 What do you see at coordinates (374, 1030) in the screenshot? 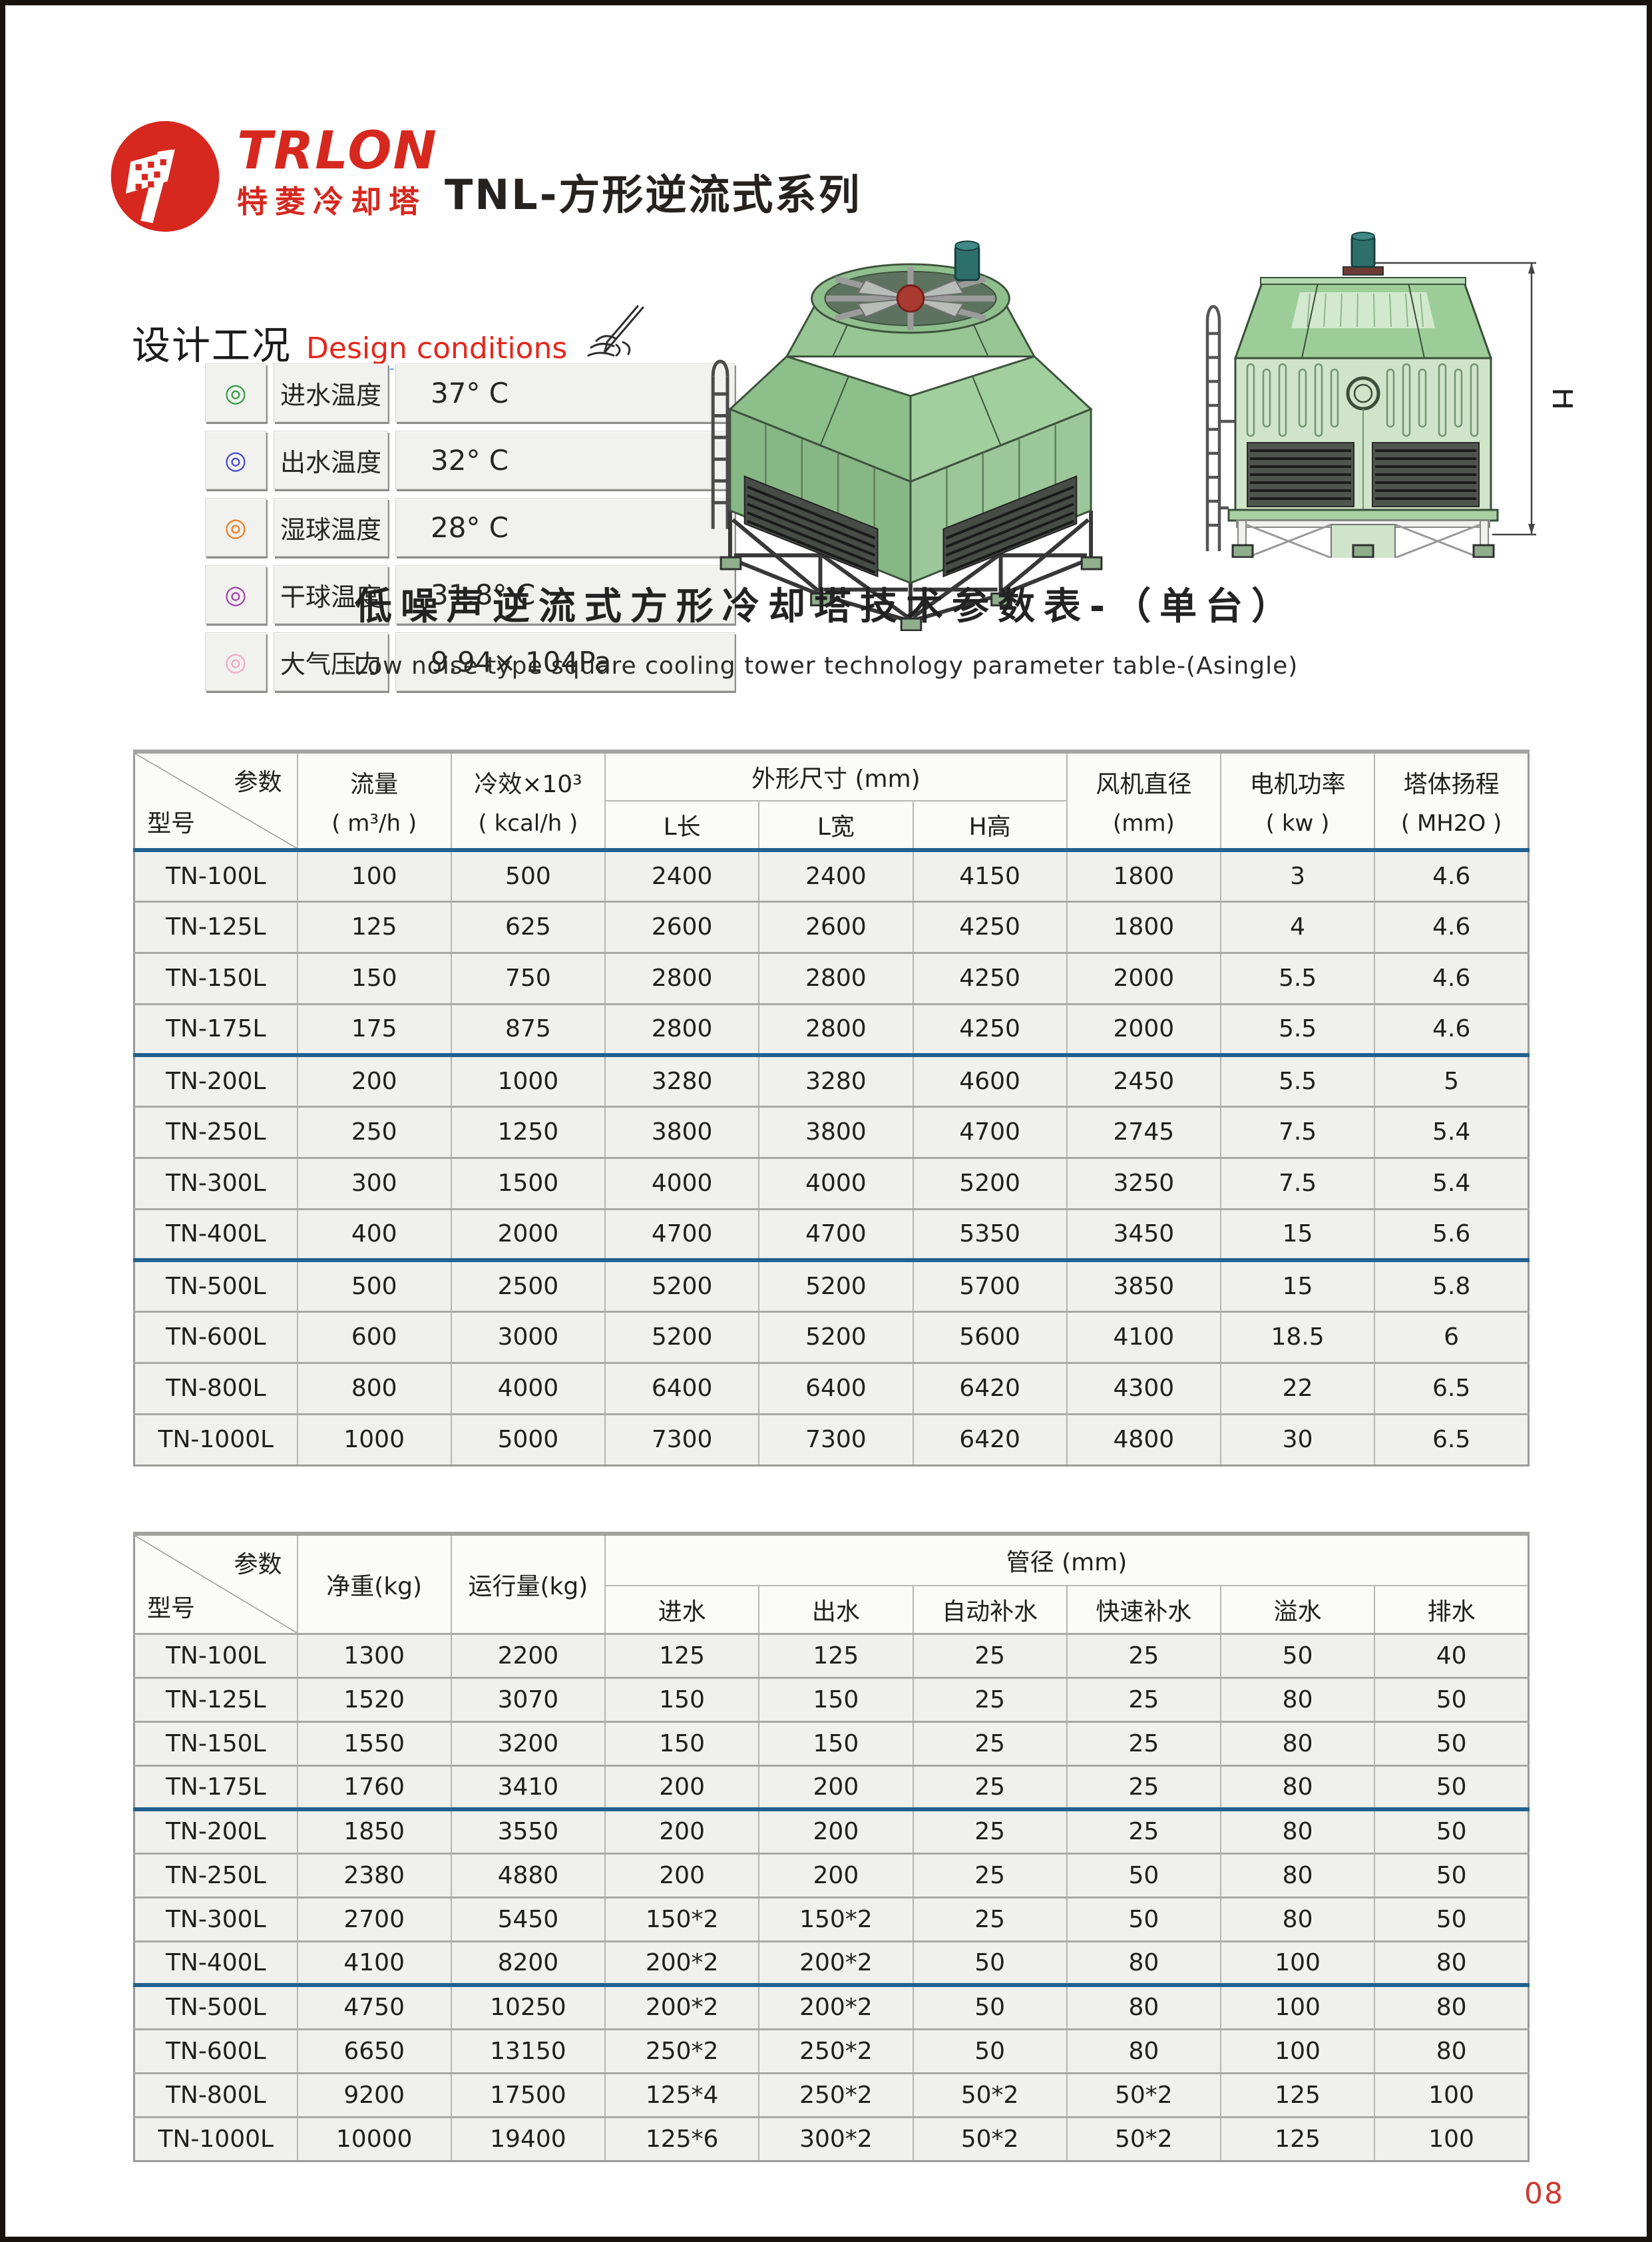
I see `value-cell: 175` at bounding box center [374, 1030].